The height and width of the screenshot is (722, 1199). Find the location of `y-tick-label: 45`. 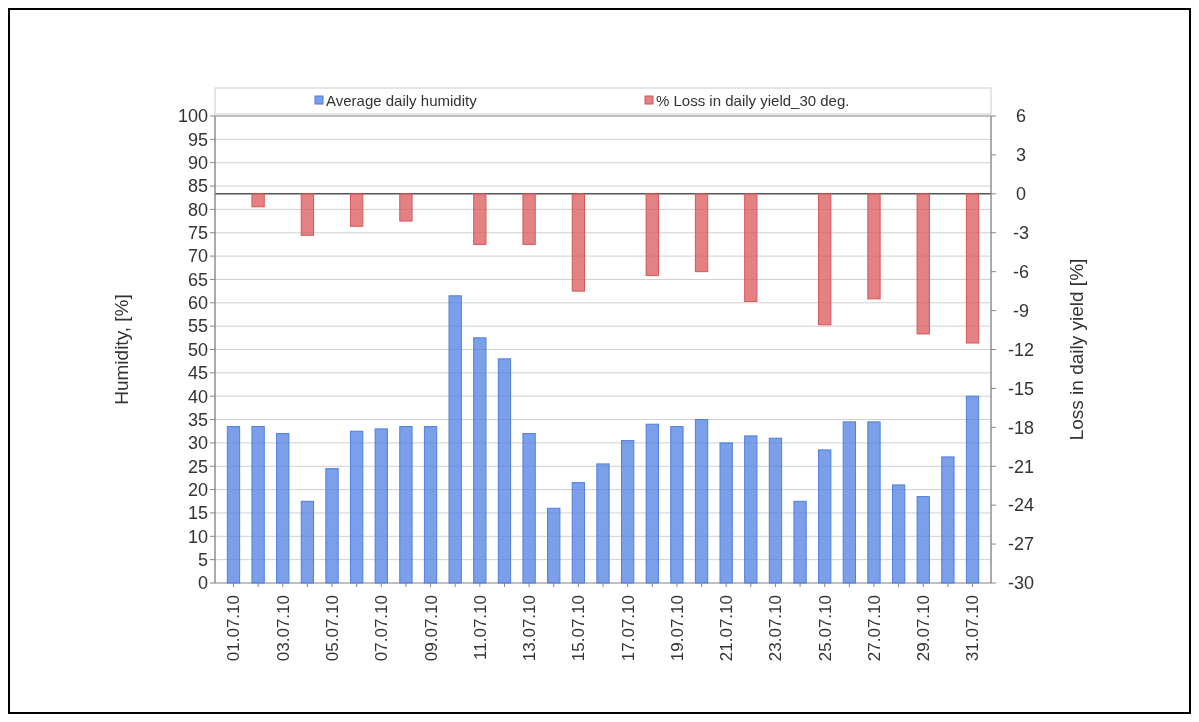

y-tick-label: 45 is located at coordinates (197, 373).